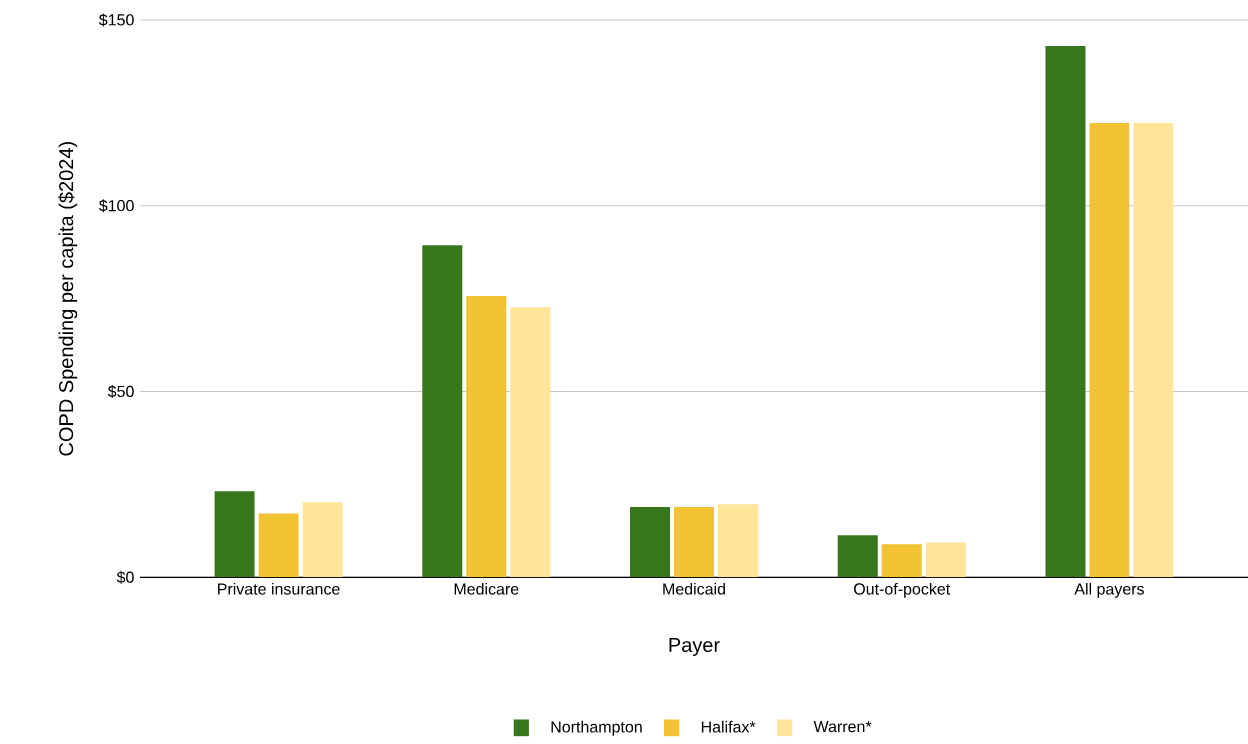  I want to click on x-tick-label: Private insurance, so click(279, 588).